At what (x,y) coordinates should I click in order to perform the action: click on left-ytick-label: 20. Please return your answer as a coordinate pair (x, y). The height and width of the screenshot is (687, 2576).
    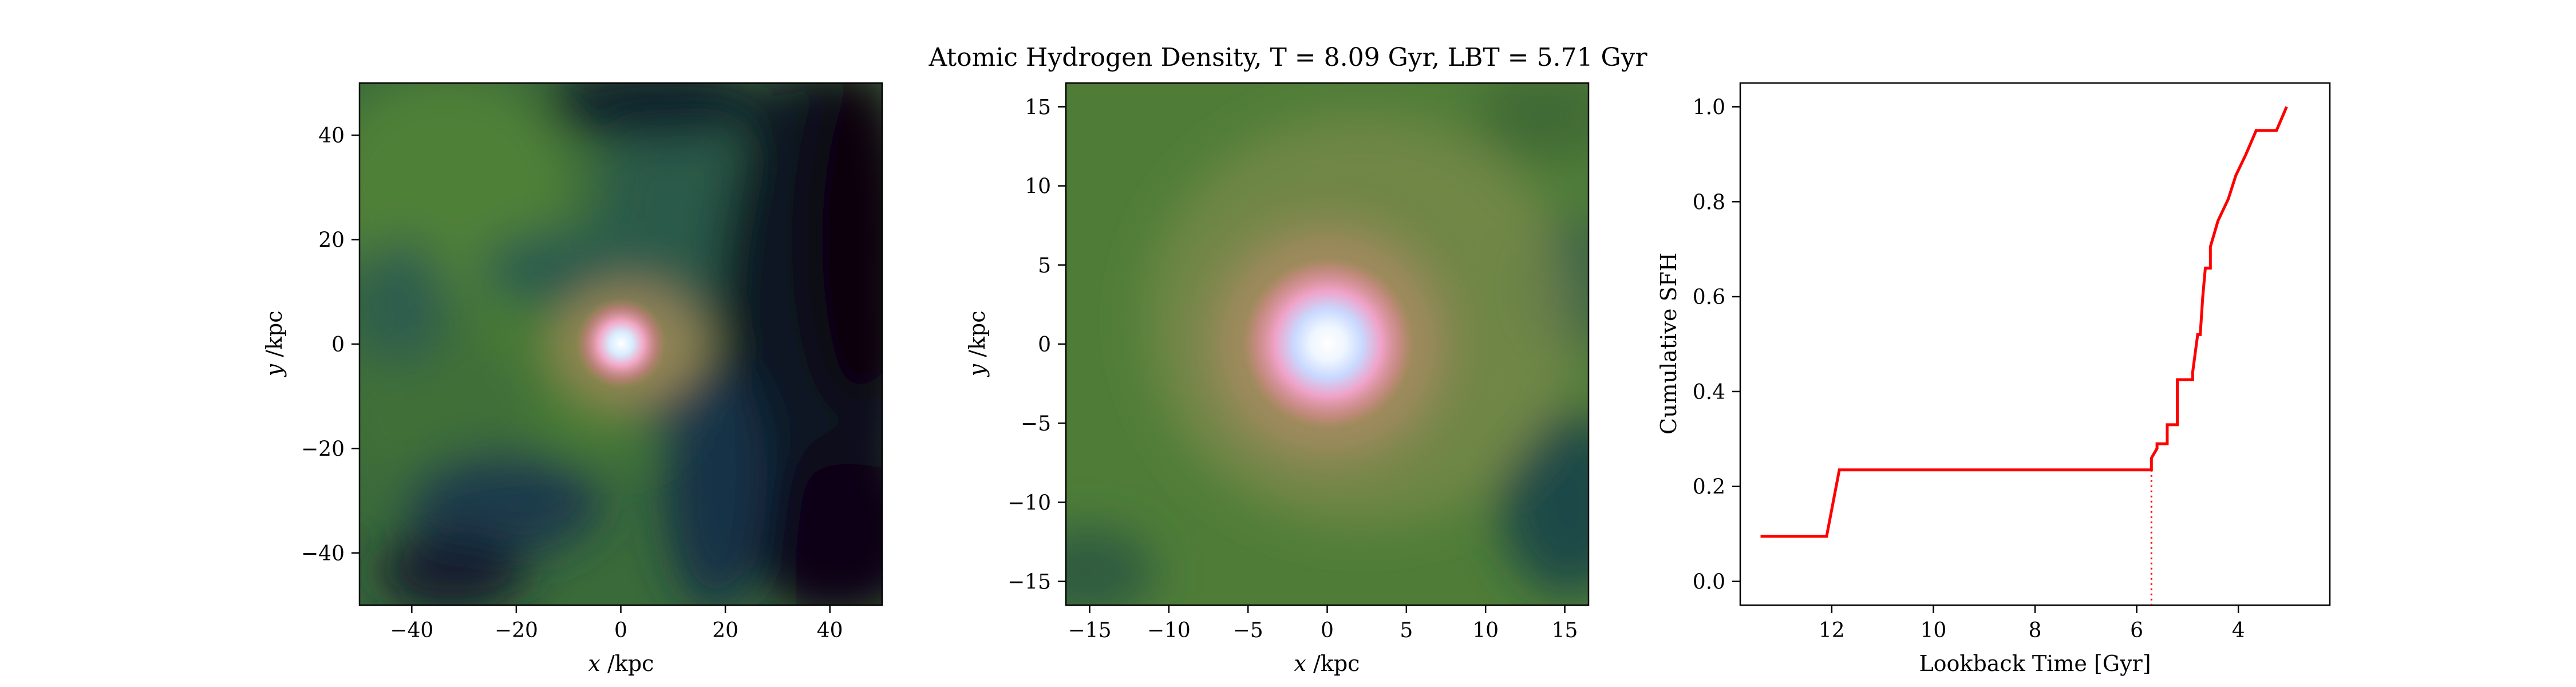
    Looking at the image, I should click on (331, 241).